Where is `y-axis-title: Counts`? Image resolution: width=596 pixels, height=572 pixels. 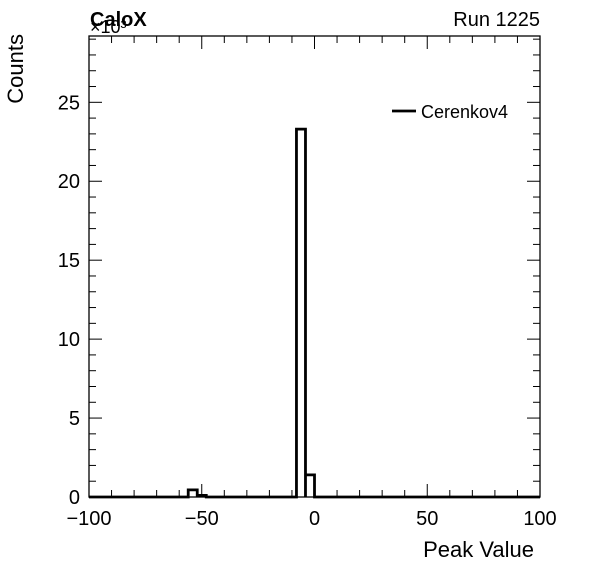 y-axis-title: Counts is located at coordinates (15, 69).